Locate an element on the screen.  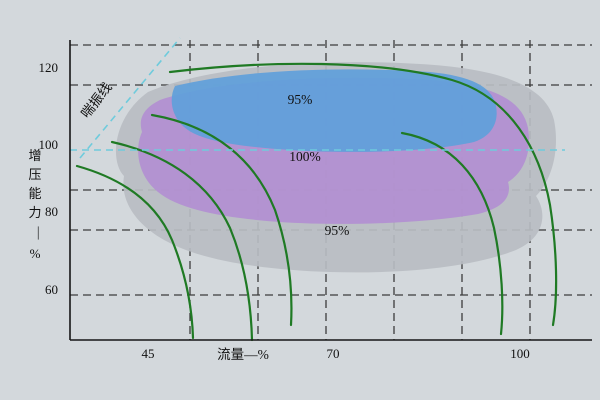
region-label-middle: 100% is located at coordinates (305, 156).